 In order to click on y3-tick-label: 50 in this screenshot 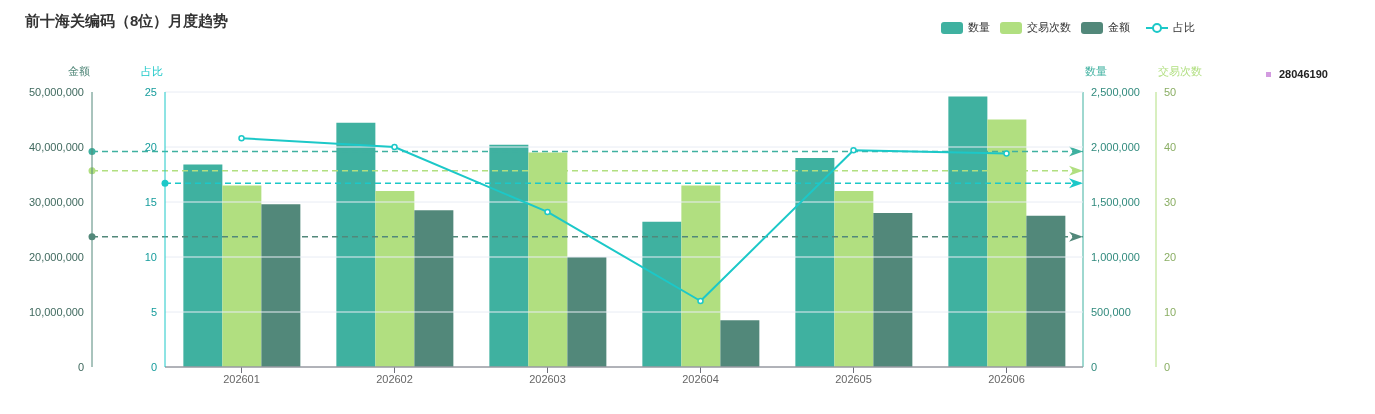, I will do `click(1170, 91)`.